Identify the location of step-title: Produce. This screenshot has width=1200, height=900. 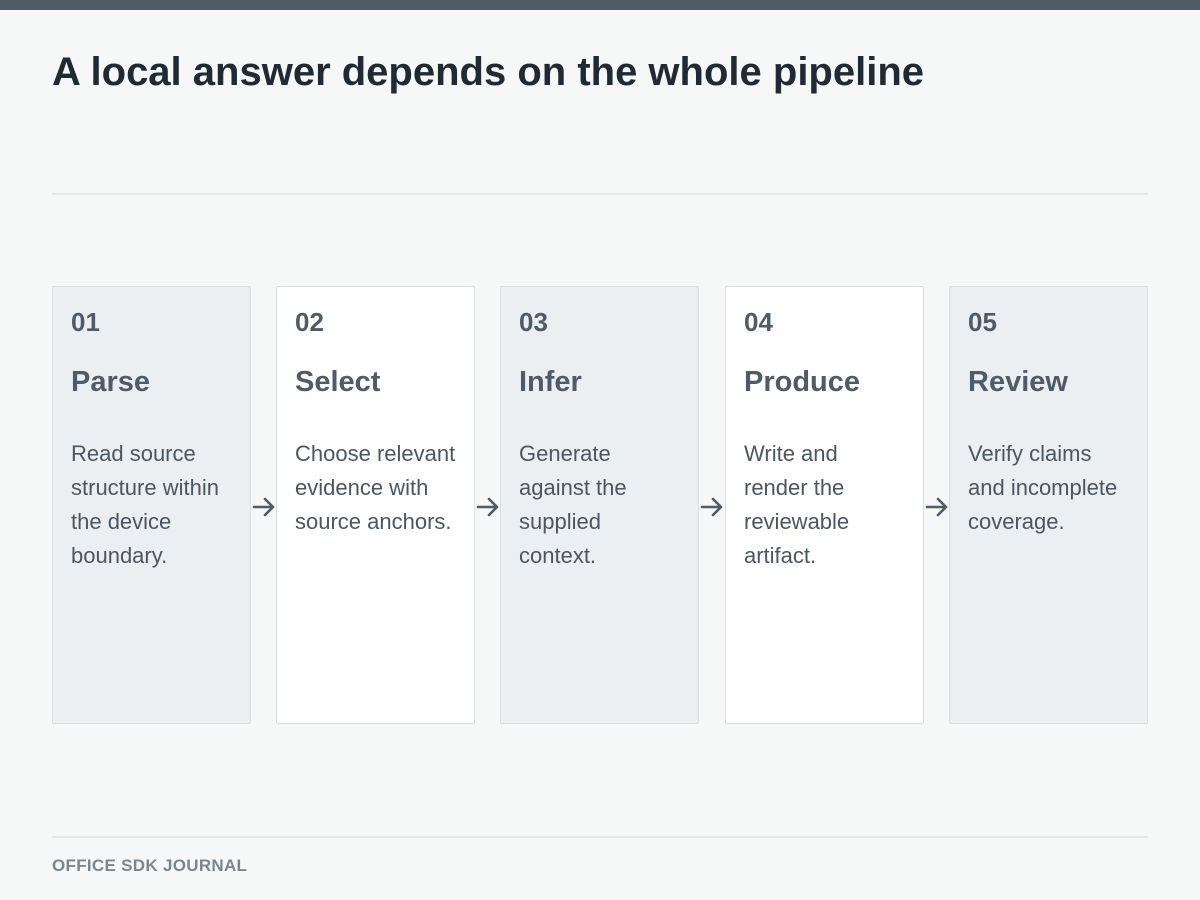
(802, 382).